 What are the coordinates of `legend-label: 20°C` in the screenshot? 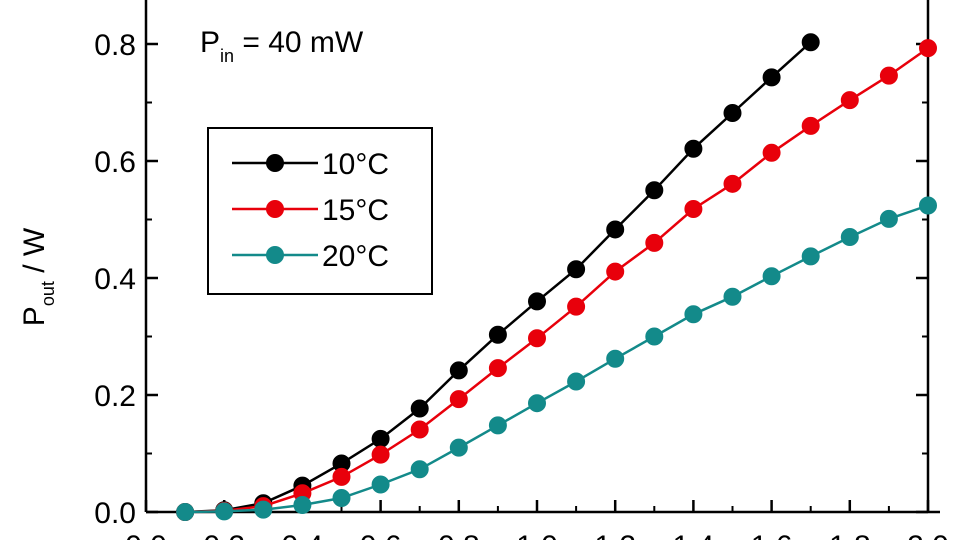 It's located at (355, 256).